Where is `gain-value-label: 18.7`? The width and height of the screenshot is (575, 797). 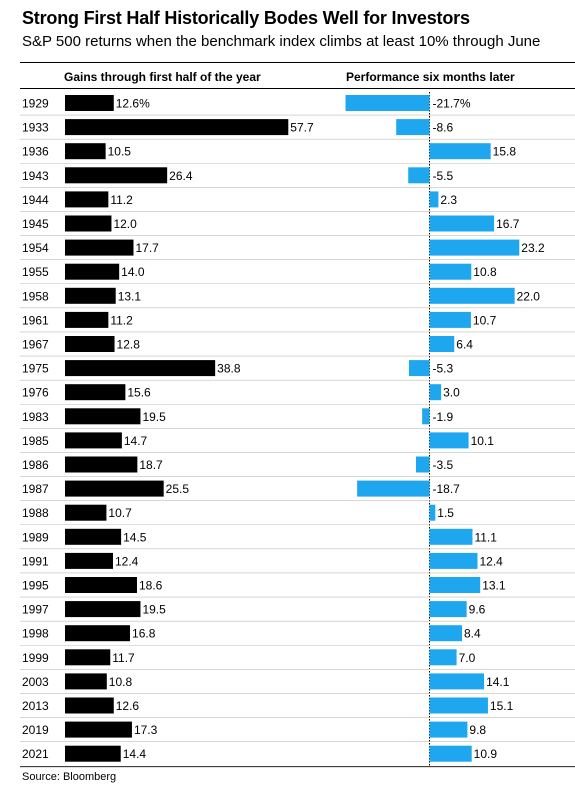 gain-value-label: 18.7 is located at coordinates (151, 465).